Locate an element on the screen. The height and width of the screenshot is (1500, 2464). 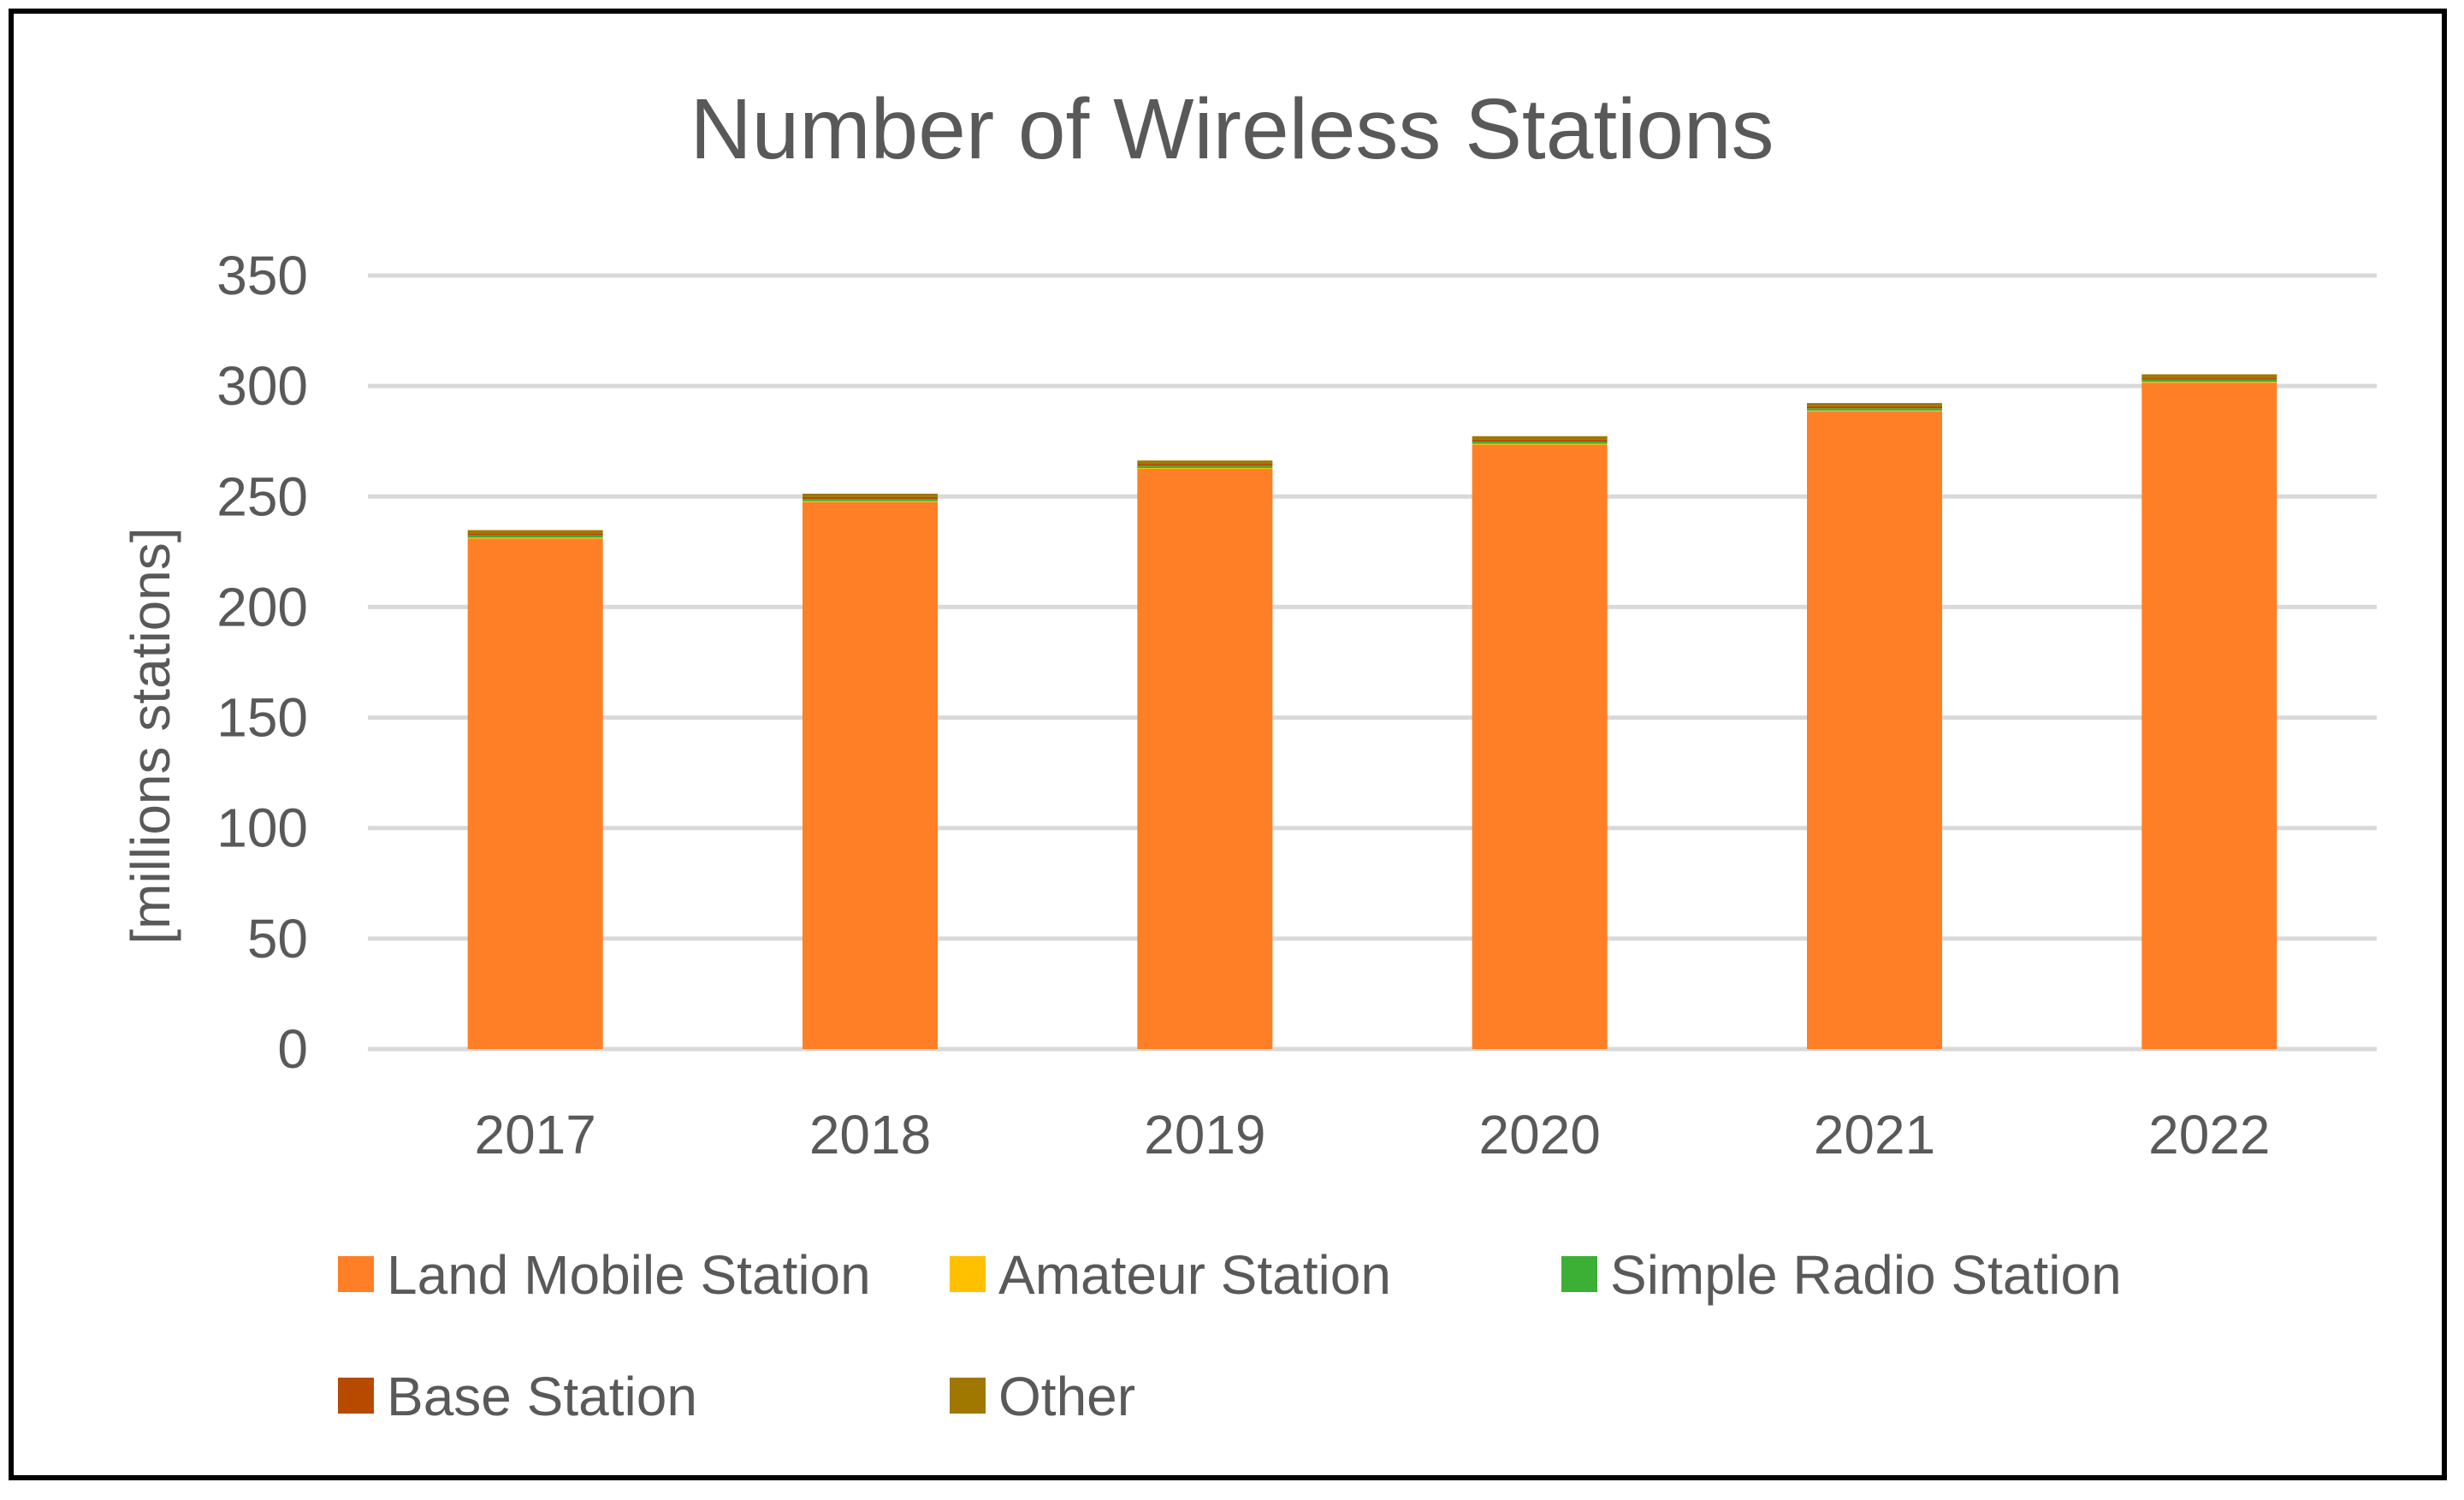
legend-item: Amateur Station is located at coordinates (1170, 1275).